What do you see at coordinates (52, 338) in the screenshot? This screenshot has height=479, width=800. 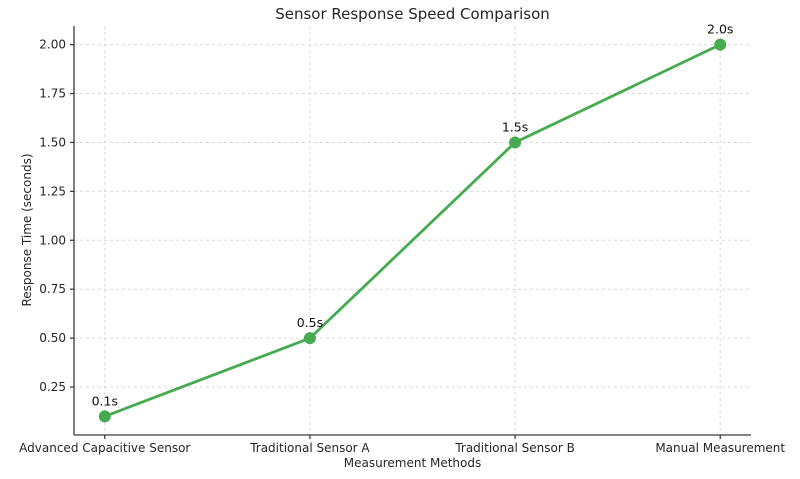 I see `y-tick-label: 0.50` at bounding box center [52, 338].